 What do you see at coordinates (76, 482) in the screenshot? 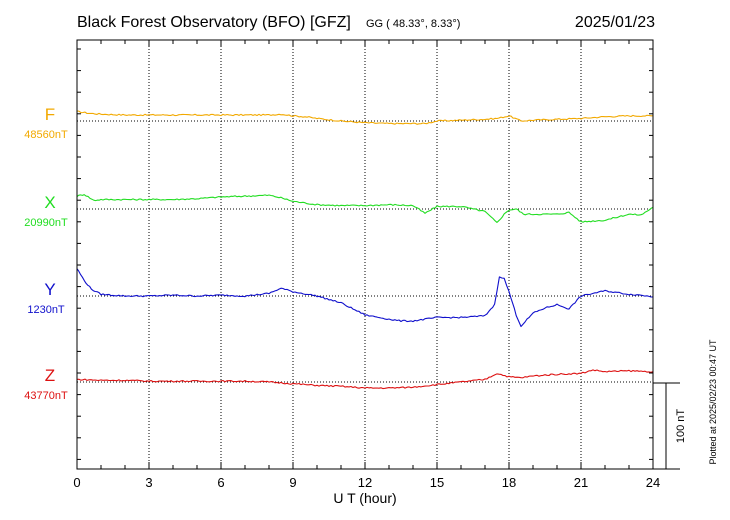
I see `x-tick-label: 0` at bounding box center [76, 482].